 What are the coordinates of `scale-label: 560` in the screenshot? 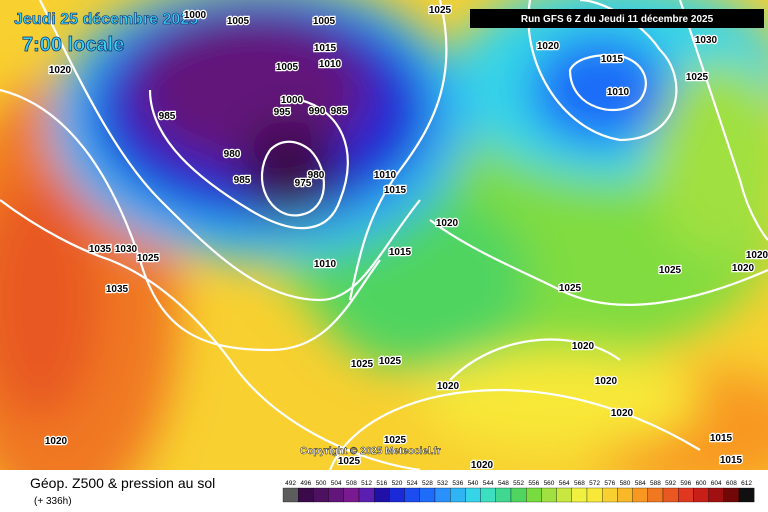 It's located at (549, 483).